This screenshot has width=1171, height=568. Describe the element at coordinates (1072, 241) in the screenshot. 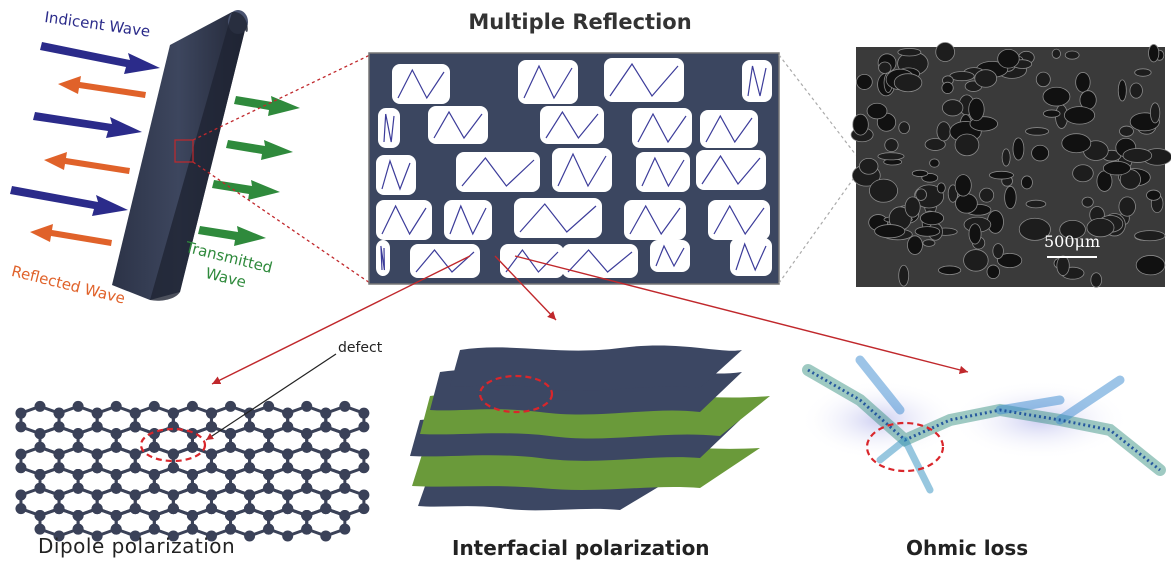

I see `scale-bar-label: 500μm` at that location.